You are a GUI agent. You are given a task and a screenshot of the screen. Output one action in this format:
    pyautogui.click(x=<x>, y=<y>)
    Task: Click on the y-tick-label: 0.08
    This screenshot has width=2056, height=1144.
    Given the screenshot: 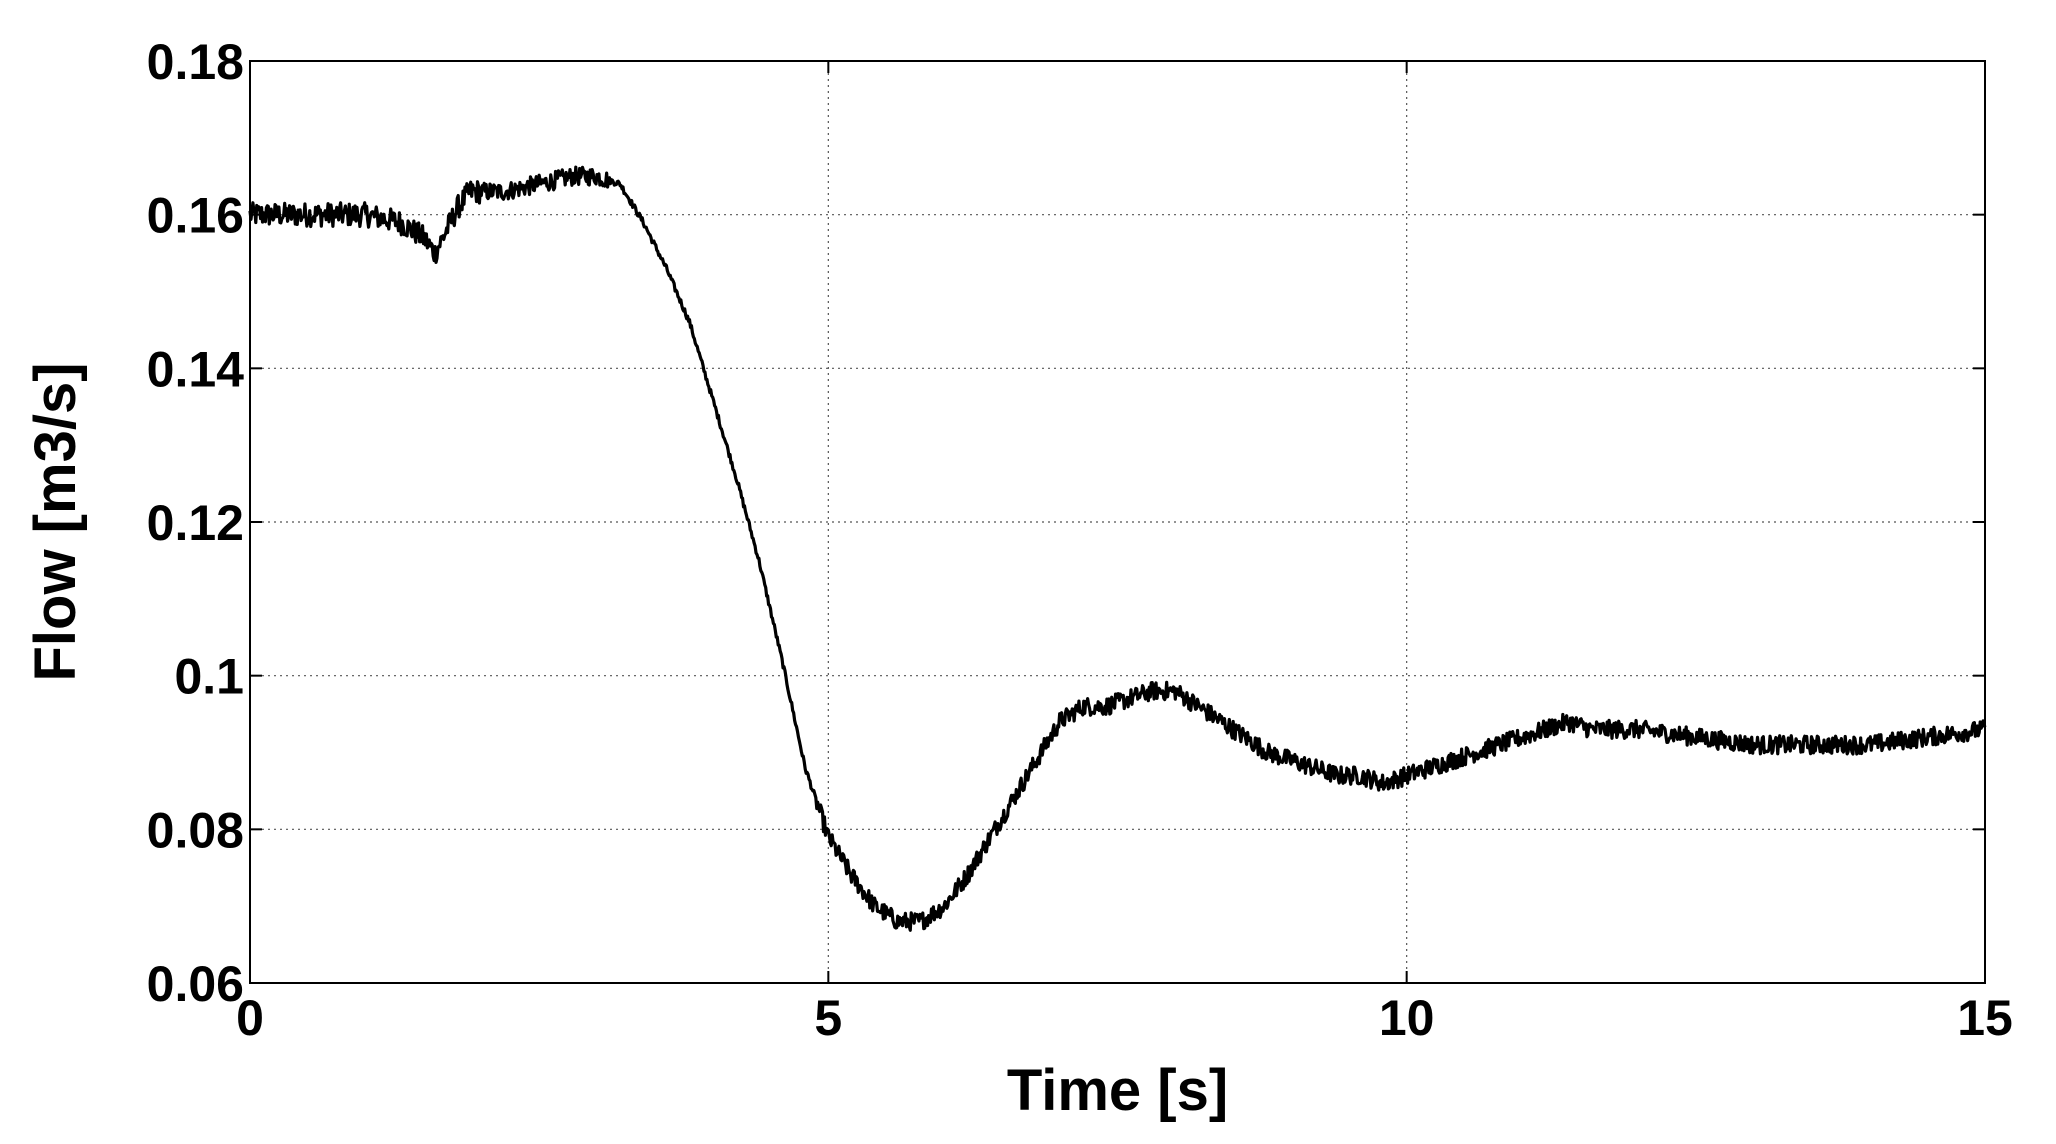 What is the action you would take?
    pyautogui.click(x=195, y=830)
    